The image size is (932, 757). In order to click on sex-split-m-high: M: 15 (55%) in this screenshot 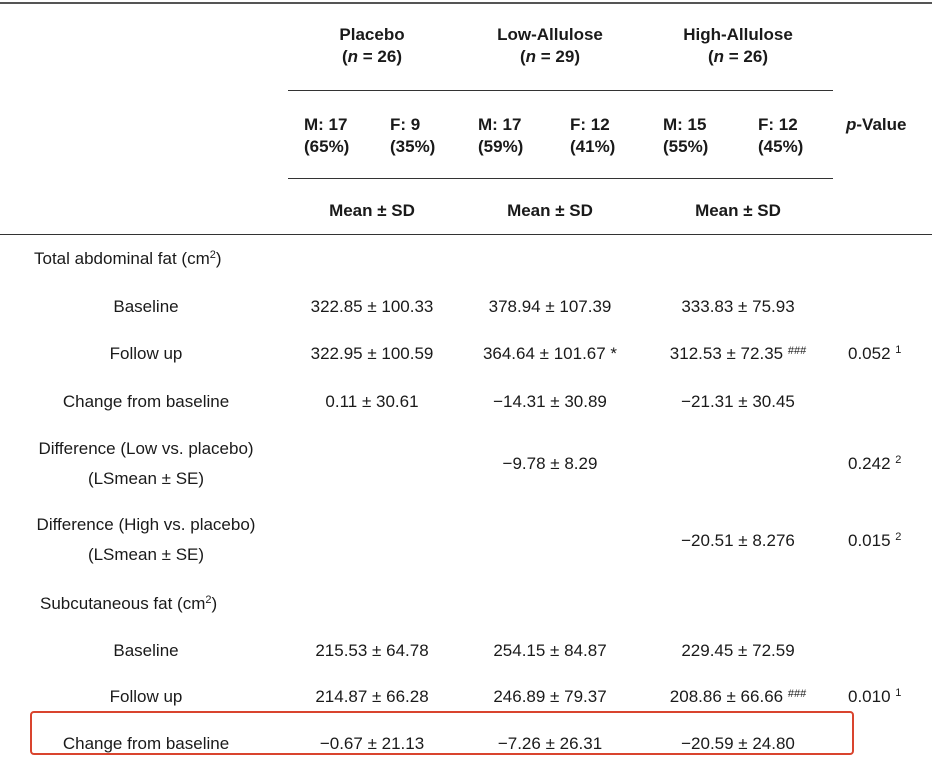, I will do `click(686, 135)`.